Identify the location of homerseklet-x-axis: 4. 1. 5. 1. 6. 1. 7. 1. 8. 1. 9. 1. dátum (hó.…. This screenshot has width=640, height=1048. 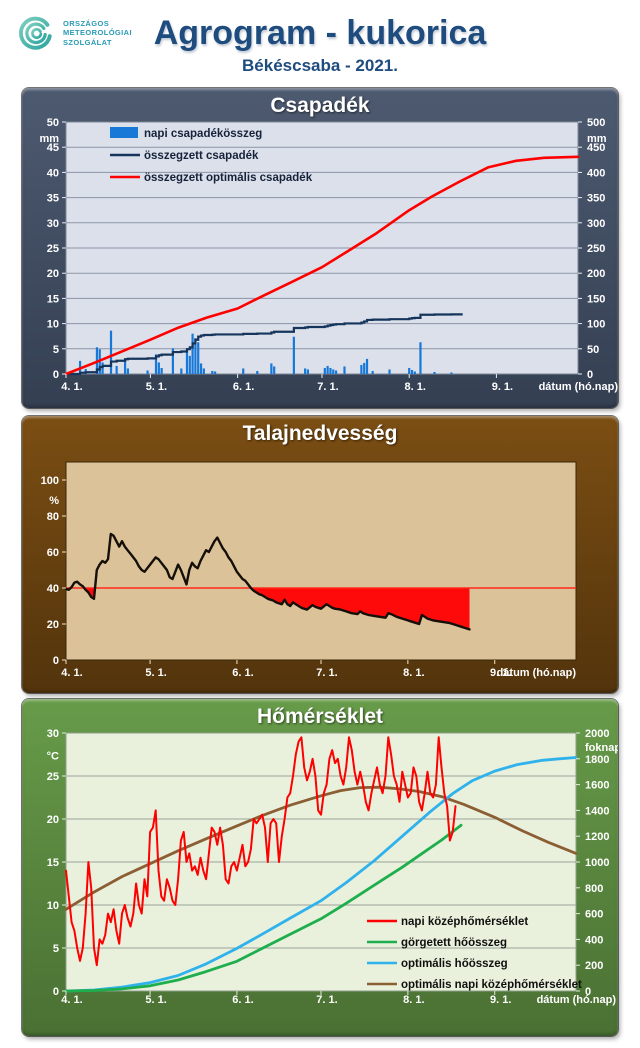
(338, 998).